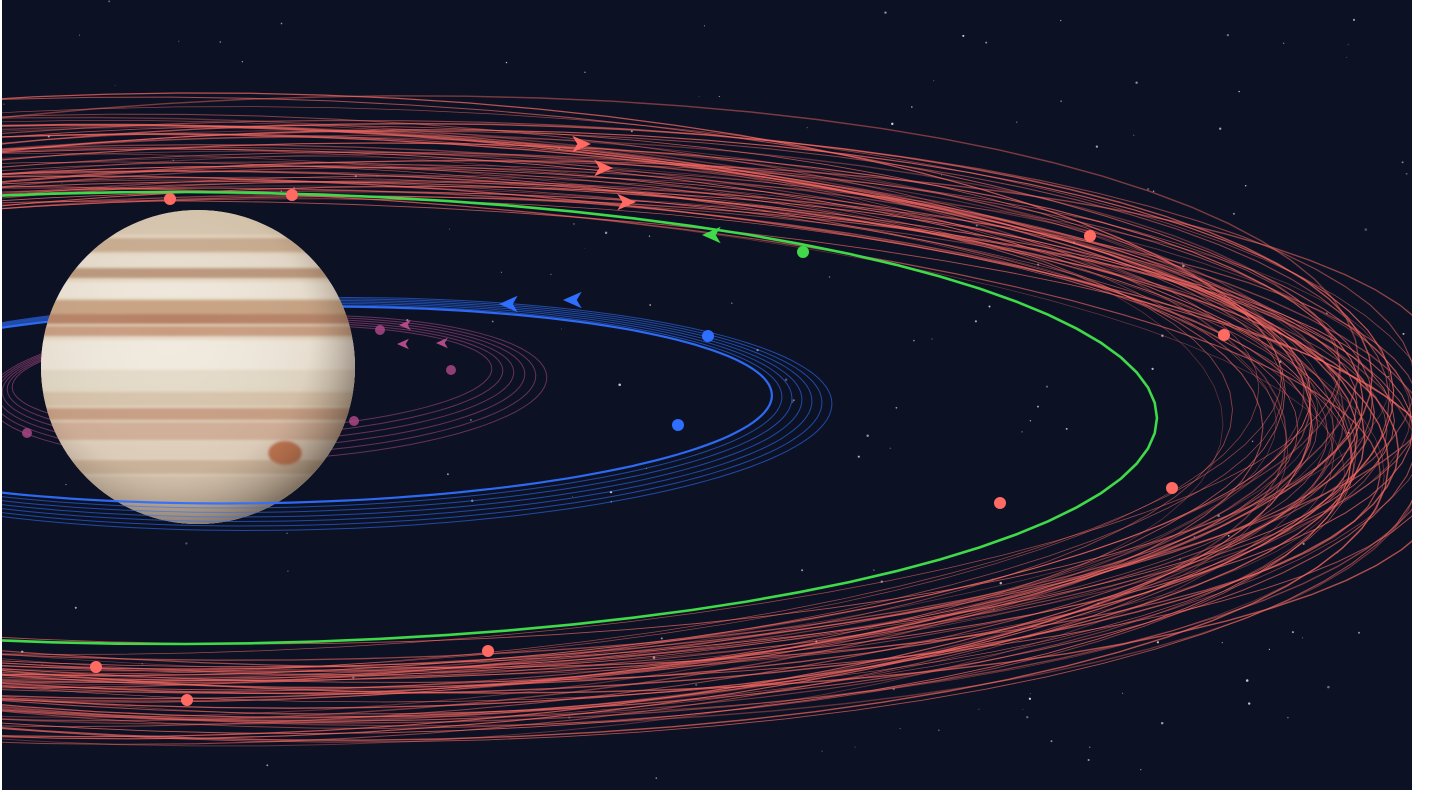 Image resolution: width=1432 pixels, height=795 pixels. I want to click on faint-inner-orbits, so click(275, 388).